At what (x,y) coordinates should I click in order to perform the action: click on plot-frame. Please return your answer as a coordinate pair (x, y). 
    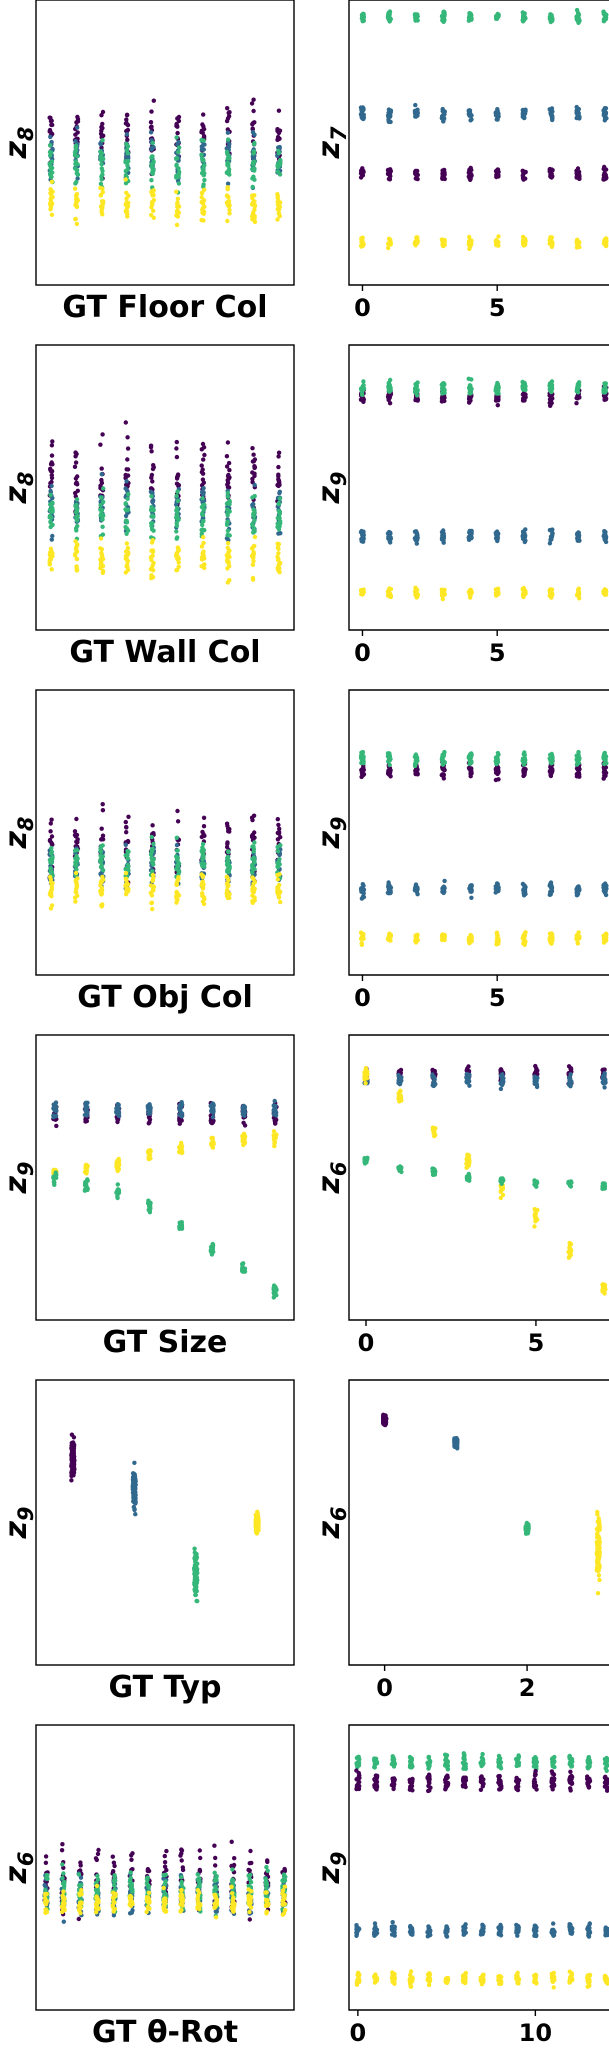
    Looking at the image, I should click on (165, 1177).